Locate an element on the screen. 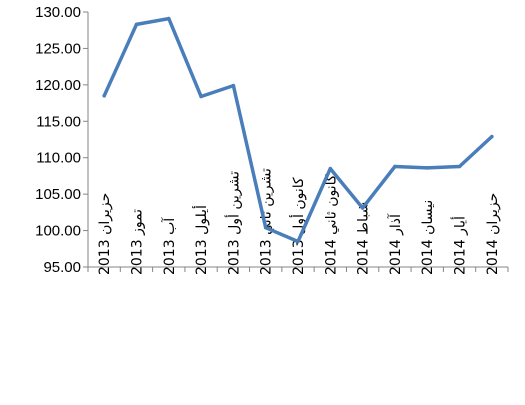 The height and width of the screenshot is (405, 525). x-tick-label: حزيران 2014 is located at coordinates (493, 234).